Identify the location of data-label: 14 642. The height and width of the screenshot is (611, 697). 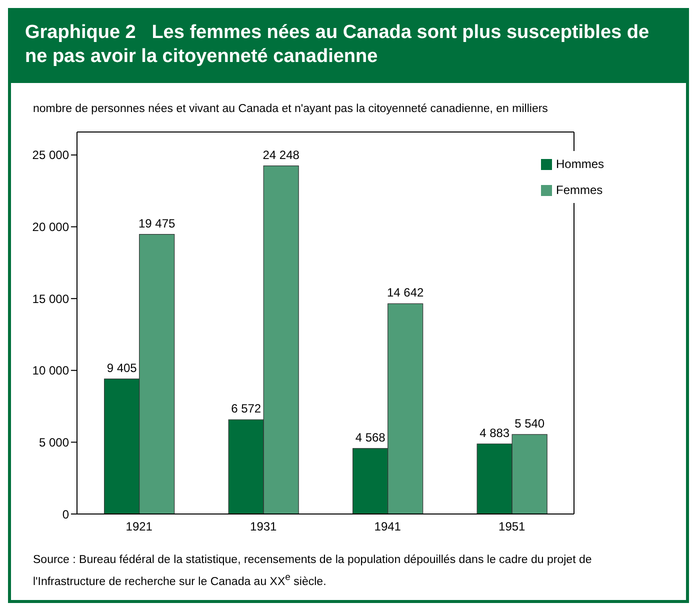
(405, 293).